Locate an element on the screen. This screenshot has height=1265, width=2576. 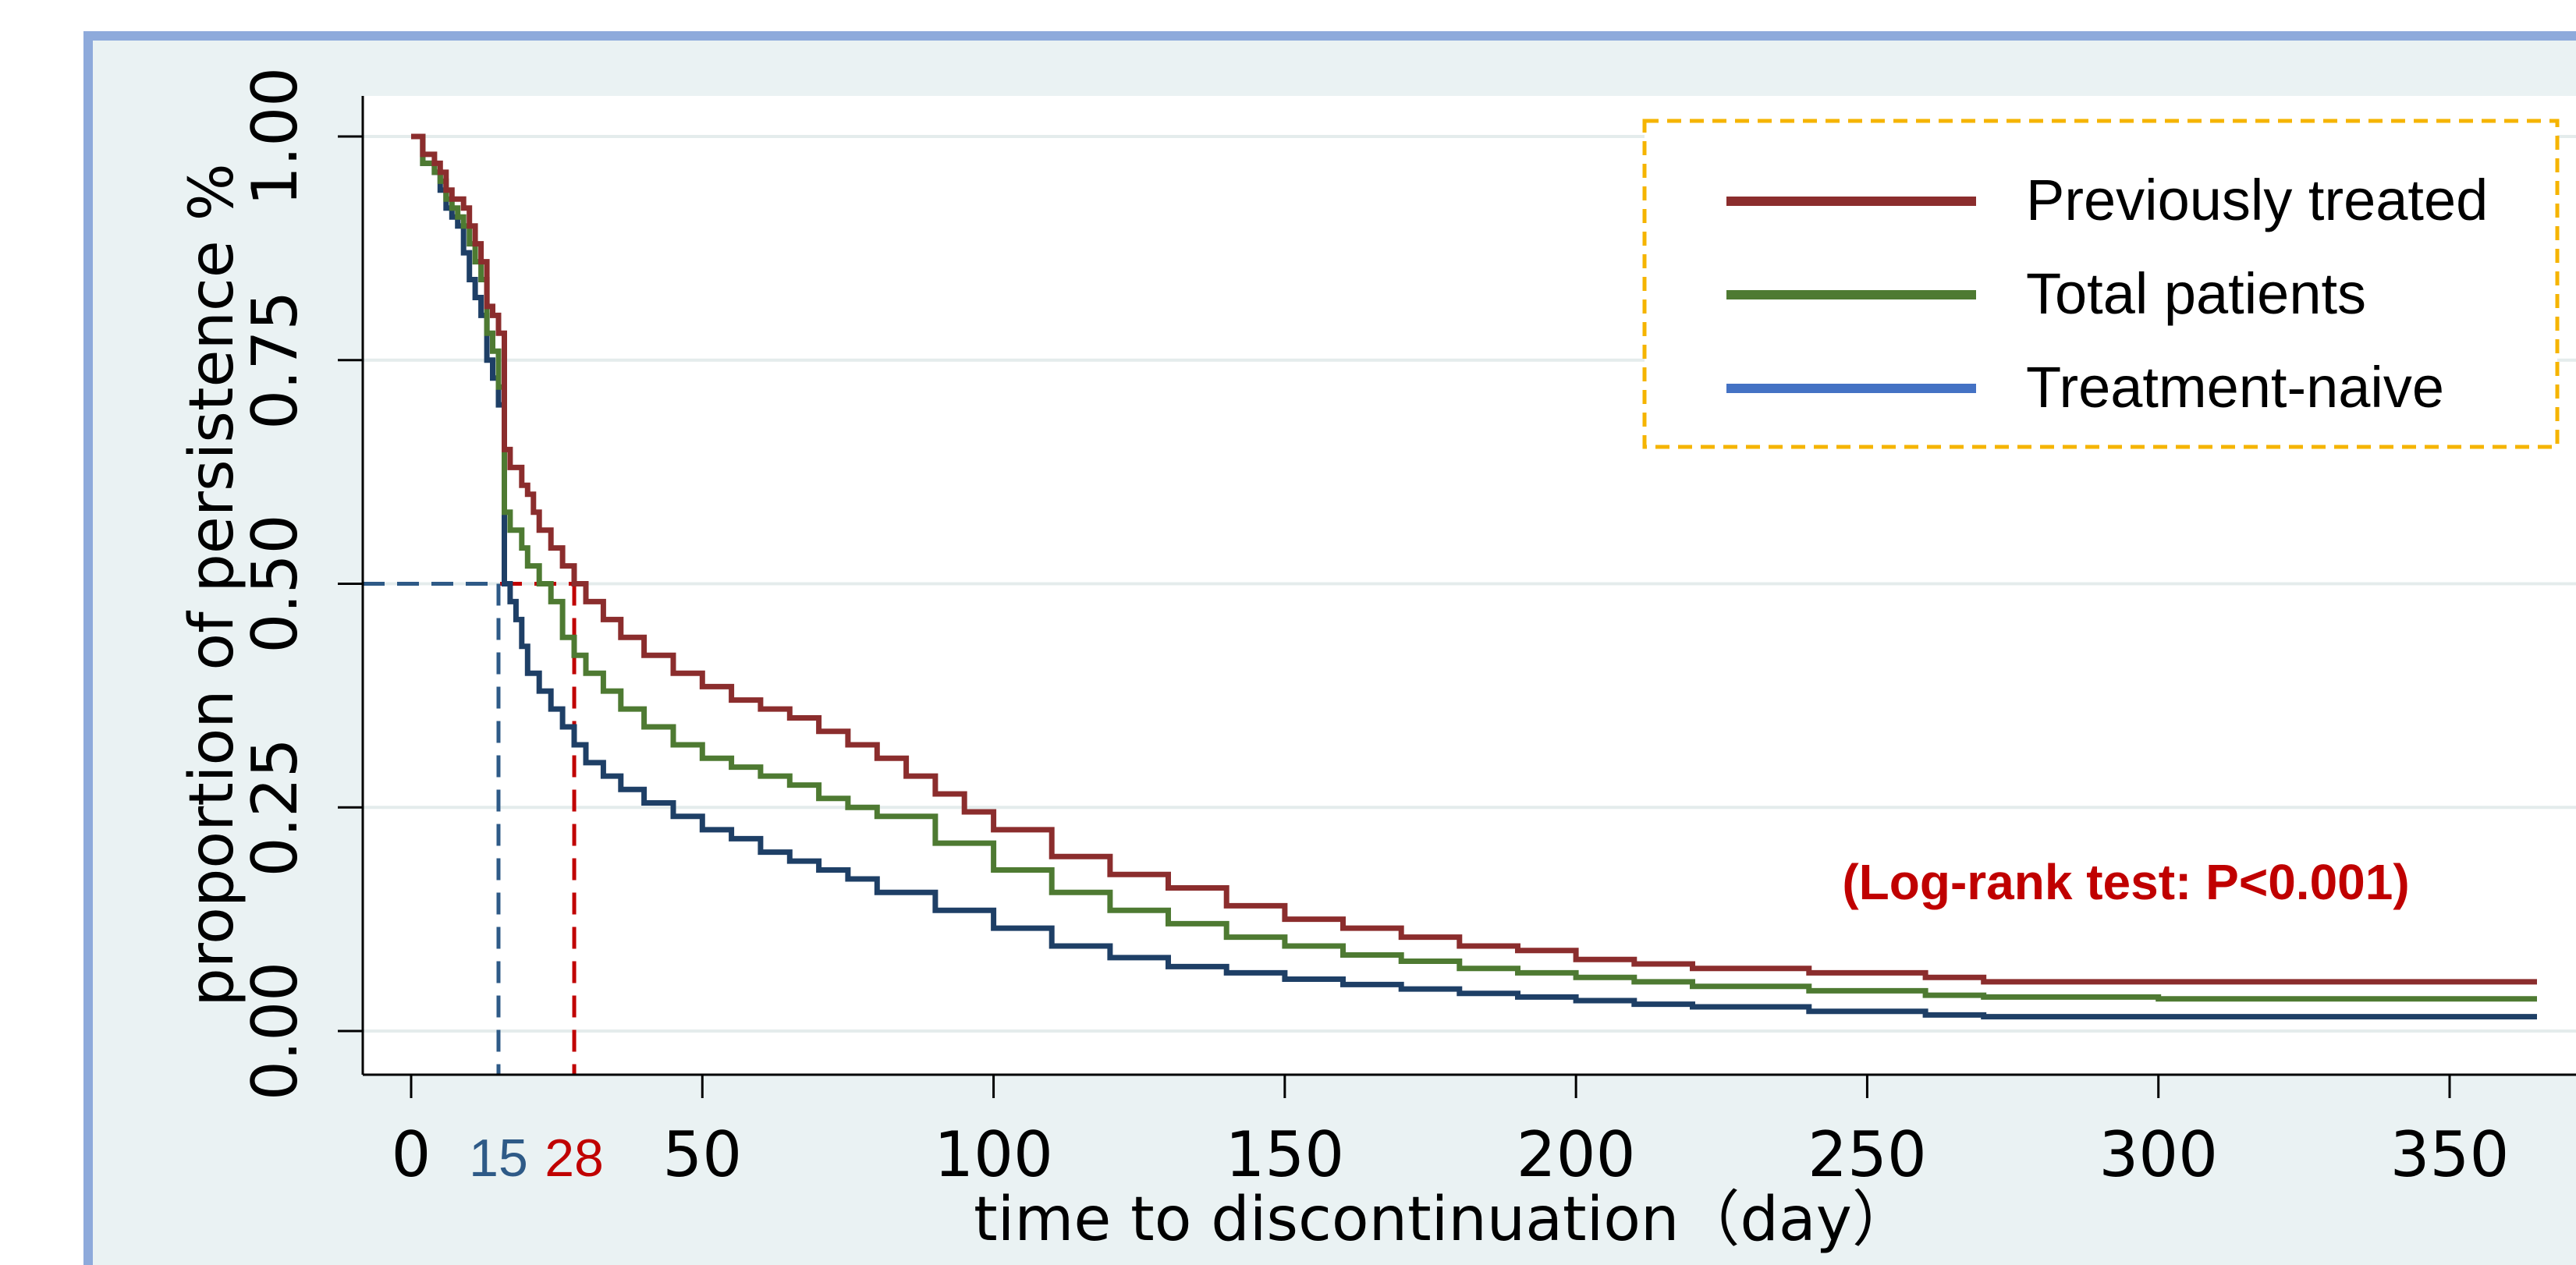
legend-label: Total patients is located at coordinates (2196, 293).